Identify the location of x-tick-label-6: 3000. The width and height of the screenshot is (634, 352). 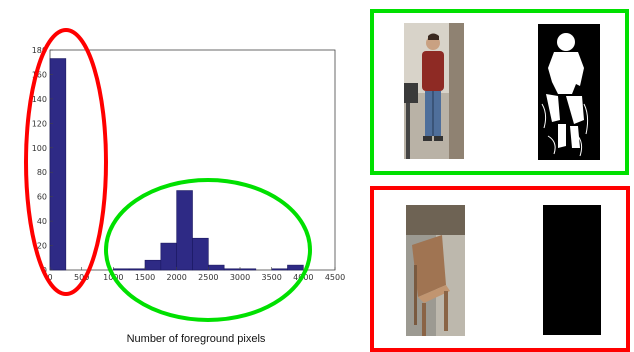
(240, 277).